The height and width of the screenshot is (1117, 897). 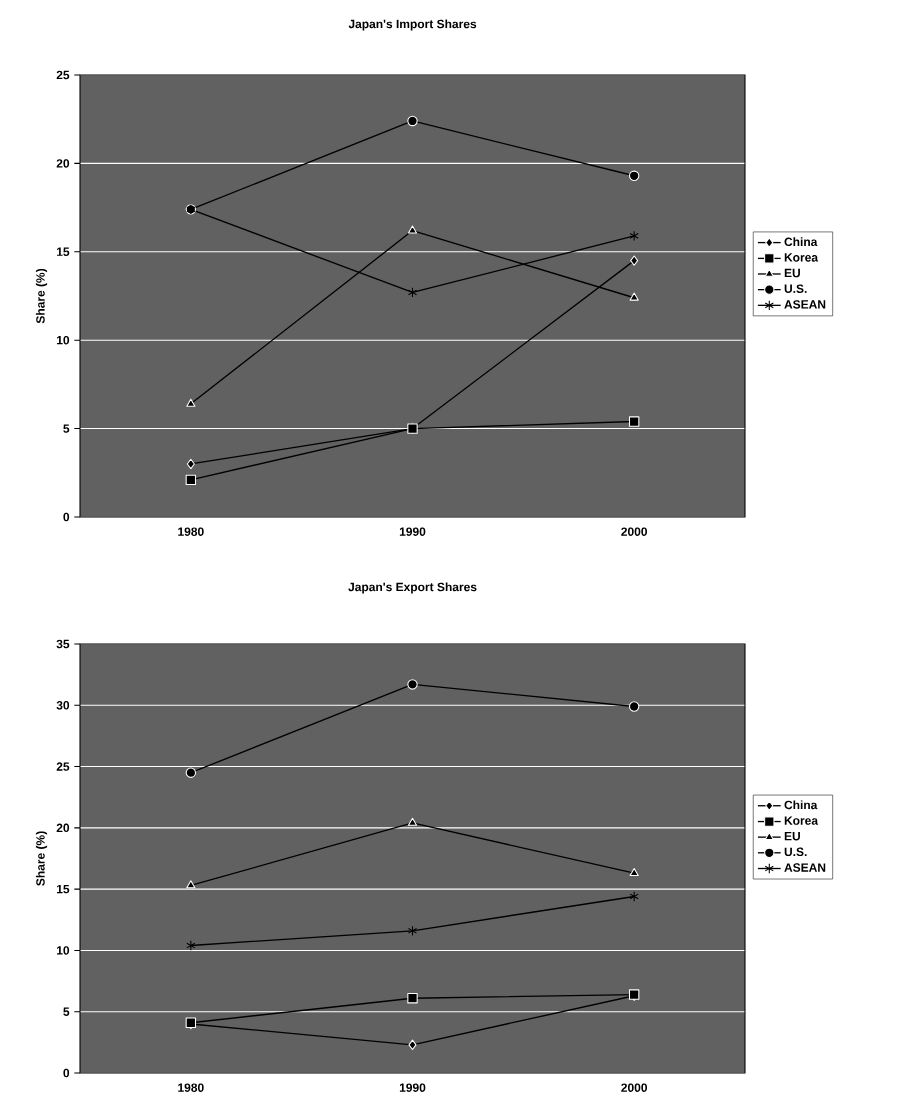 What do you see at coordinates (63, 705) in the screenshot?
I see `y-tick-label: 30` at bounding box center [63, 705].